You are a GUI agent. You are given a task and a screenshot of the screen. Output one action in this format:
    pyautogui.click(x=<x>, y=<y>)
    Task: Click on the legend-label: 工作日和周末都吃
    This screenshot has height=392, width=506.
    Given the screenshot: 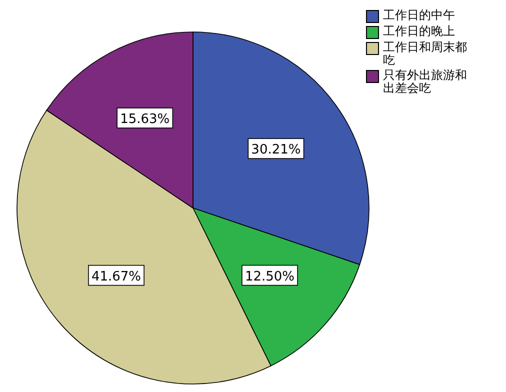 What is the action you would take?
    pyautogui.click(x=425, y=53)
    